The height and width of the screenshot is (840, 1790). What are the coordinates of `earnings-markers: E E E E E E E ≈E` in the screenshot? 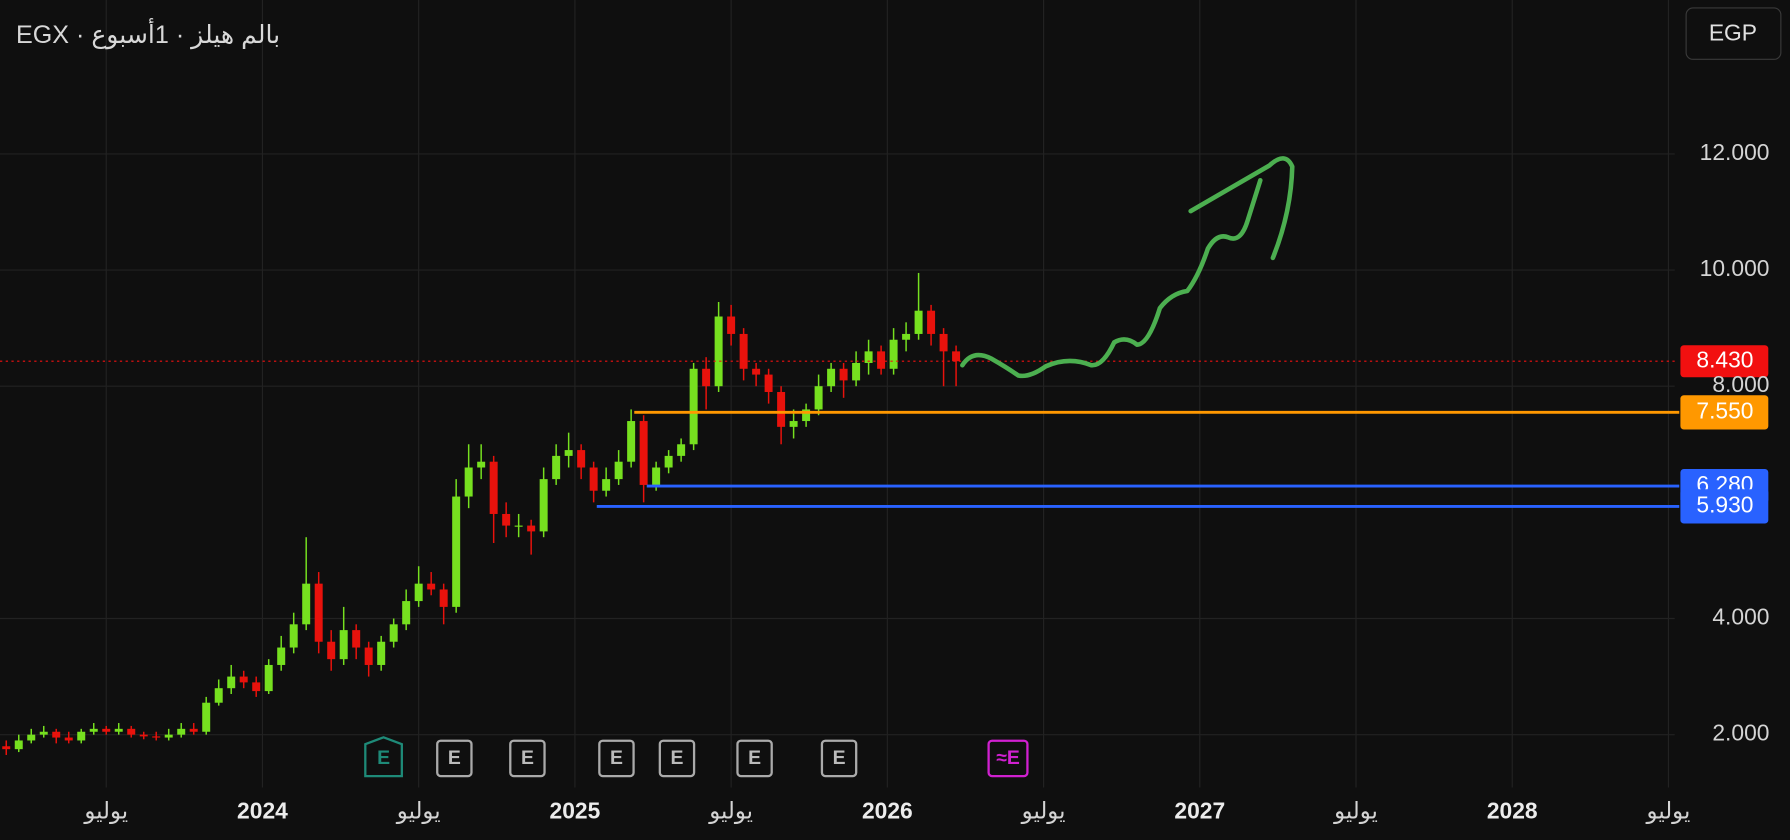 It's located at (696, 757).